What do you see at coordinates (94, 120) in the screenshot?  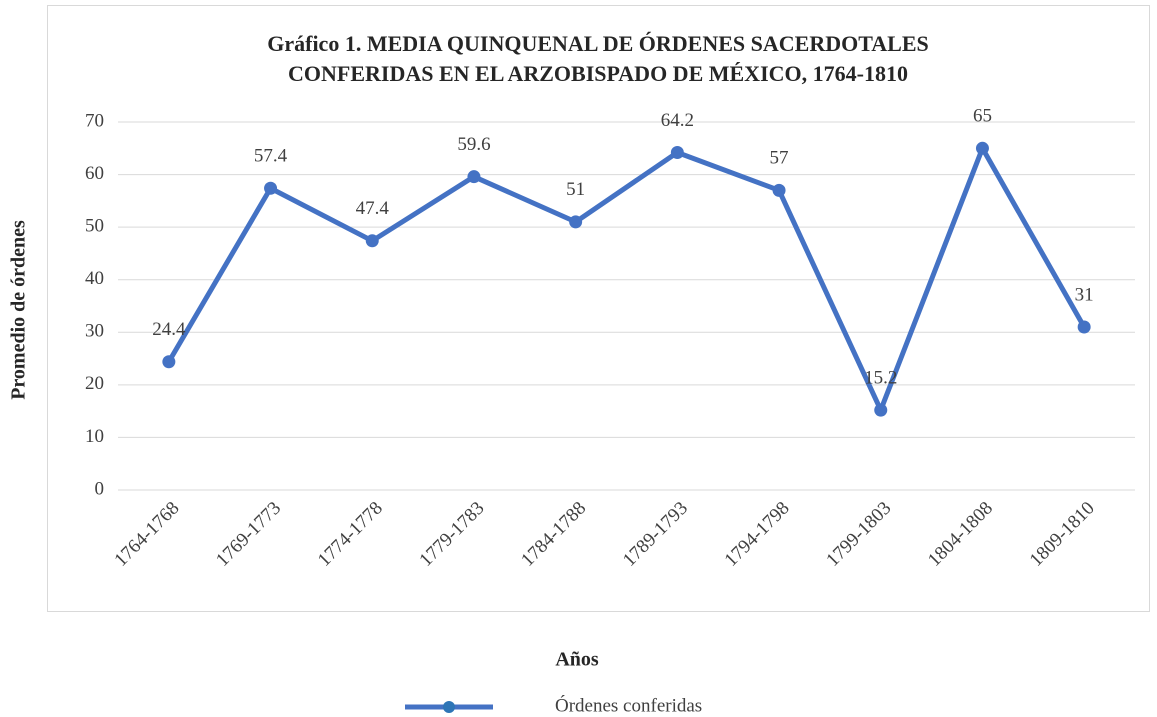 I see `y-tick-label: 70` at bounding box center [94, 120].